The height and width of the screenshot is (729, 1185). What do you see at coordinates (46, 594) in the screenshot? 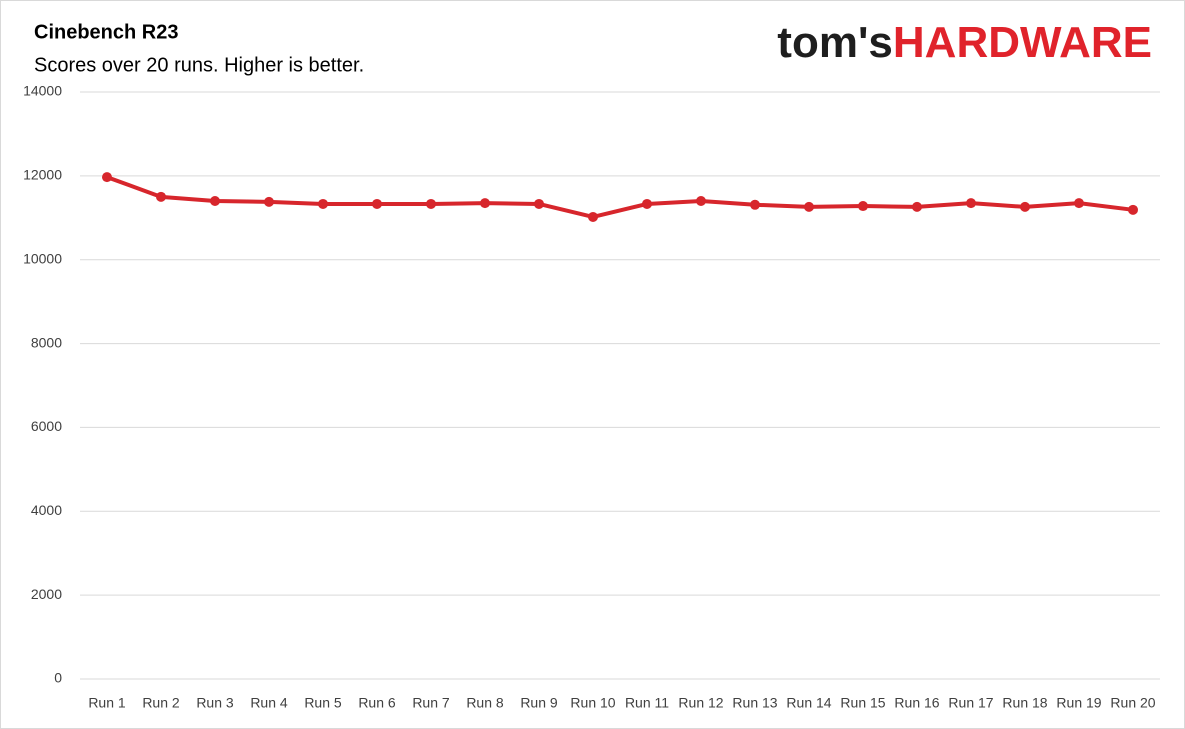
I see `y-tick-label: 2000` at bounding box center [46, 594].